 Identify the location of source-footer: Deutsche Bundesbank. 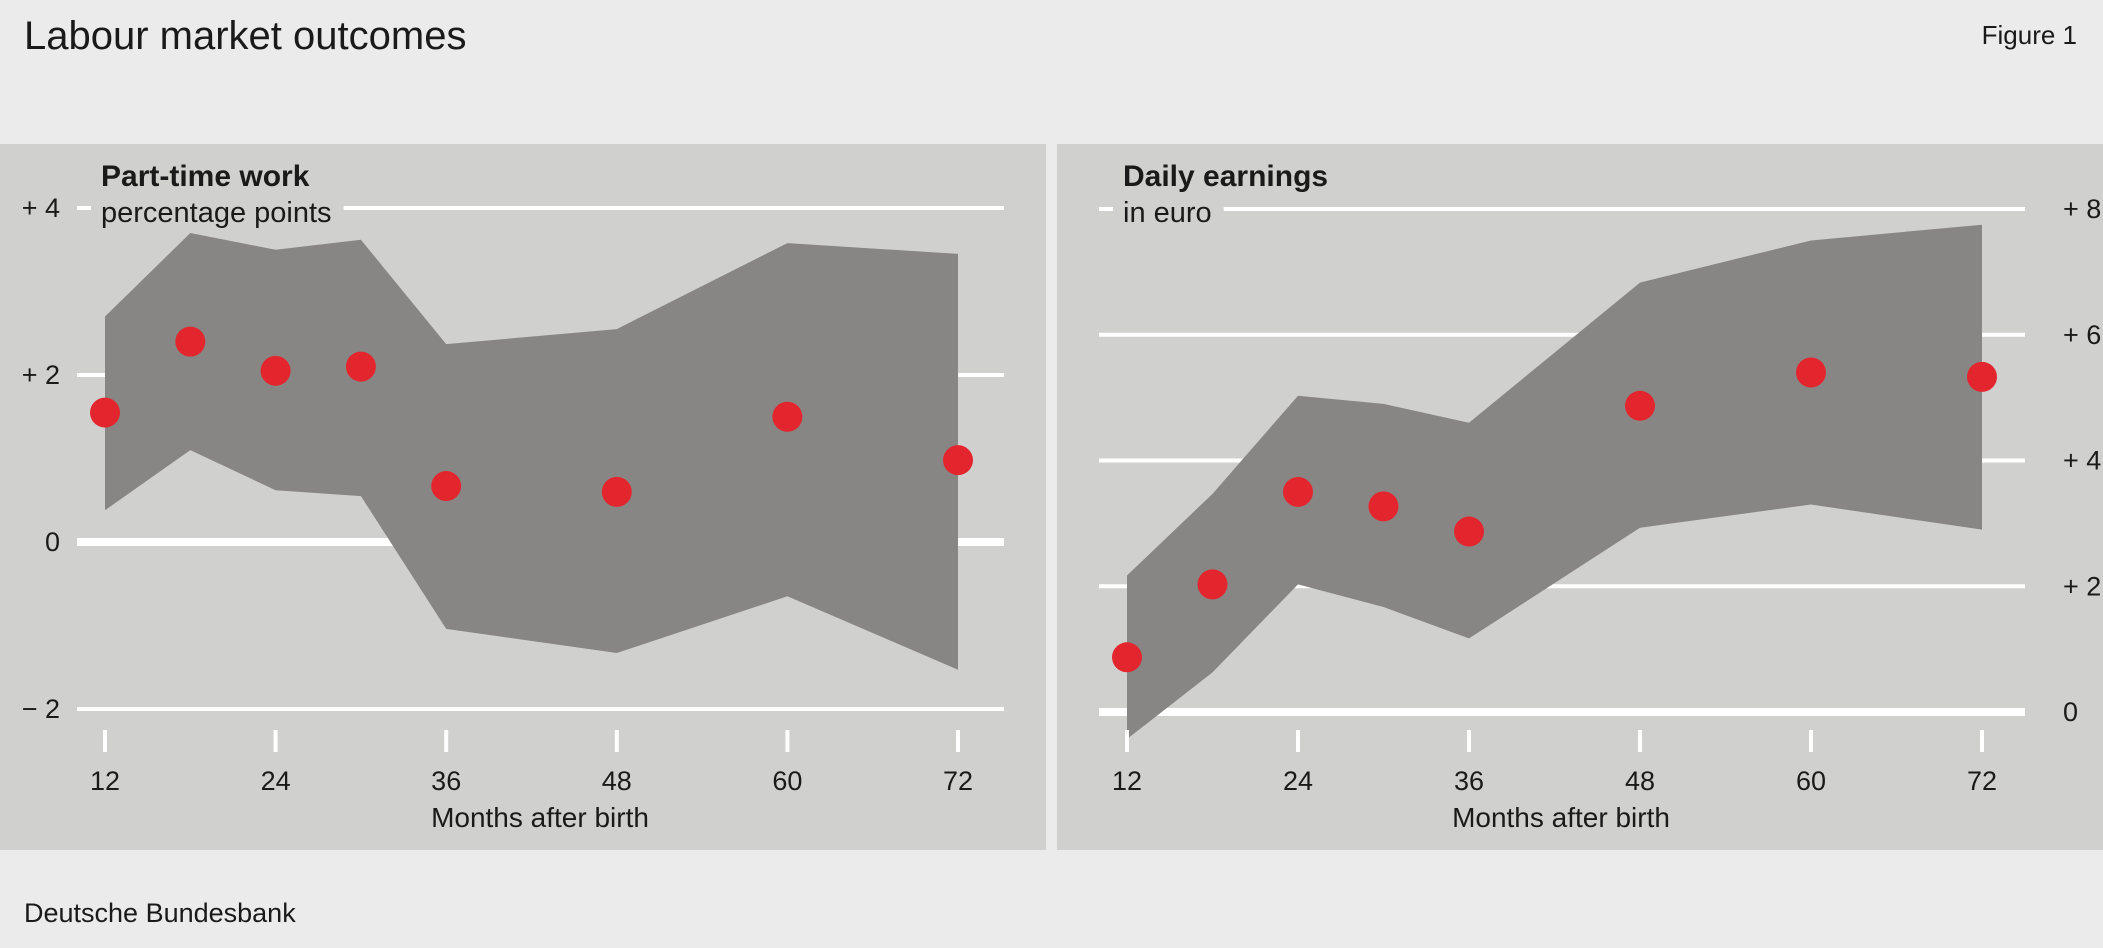
(160, 913).